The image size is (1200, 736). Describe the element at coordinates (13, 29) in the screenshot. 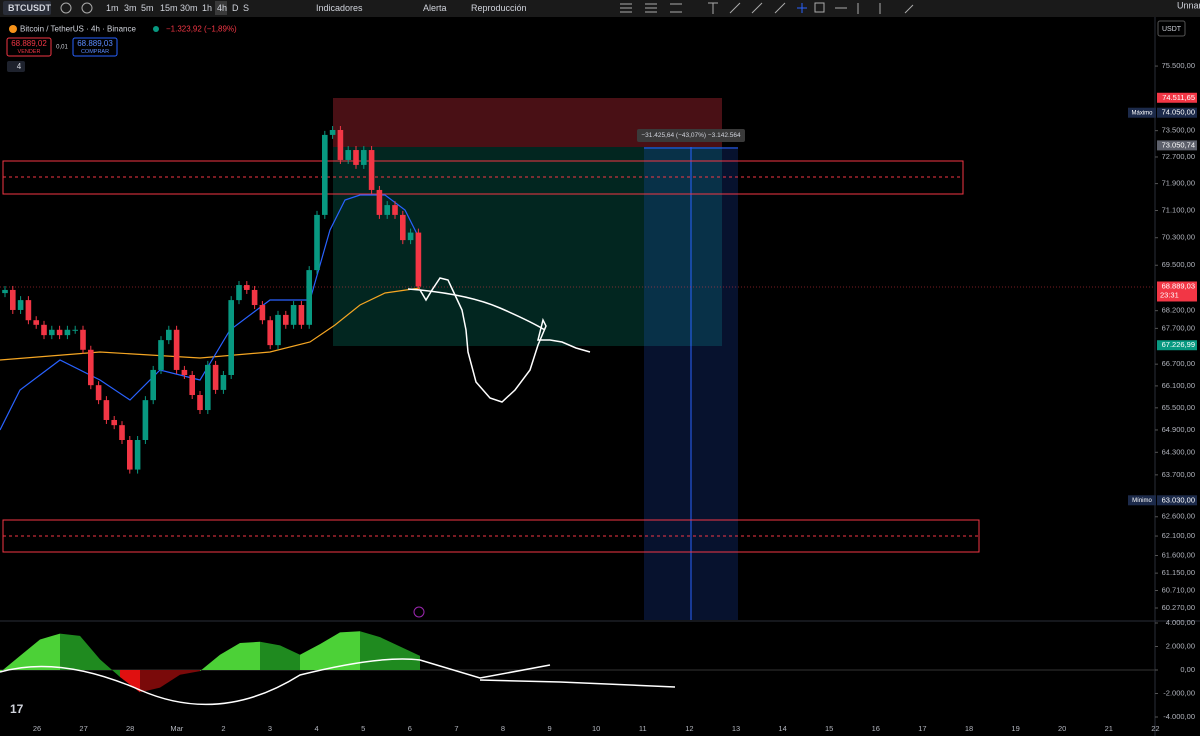

I see `coin-icon` at that location.